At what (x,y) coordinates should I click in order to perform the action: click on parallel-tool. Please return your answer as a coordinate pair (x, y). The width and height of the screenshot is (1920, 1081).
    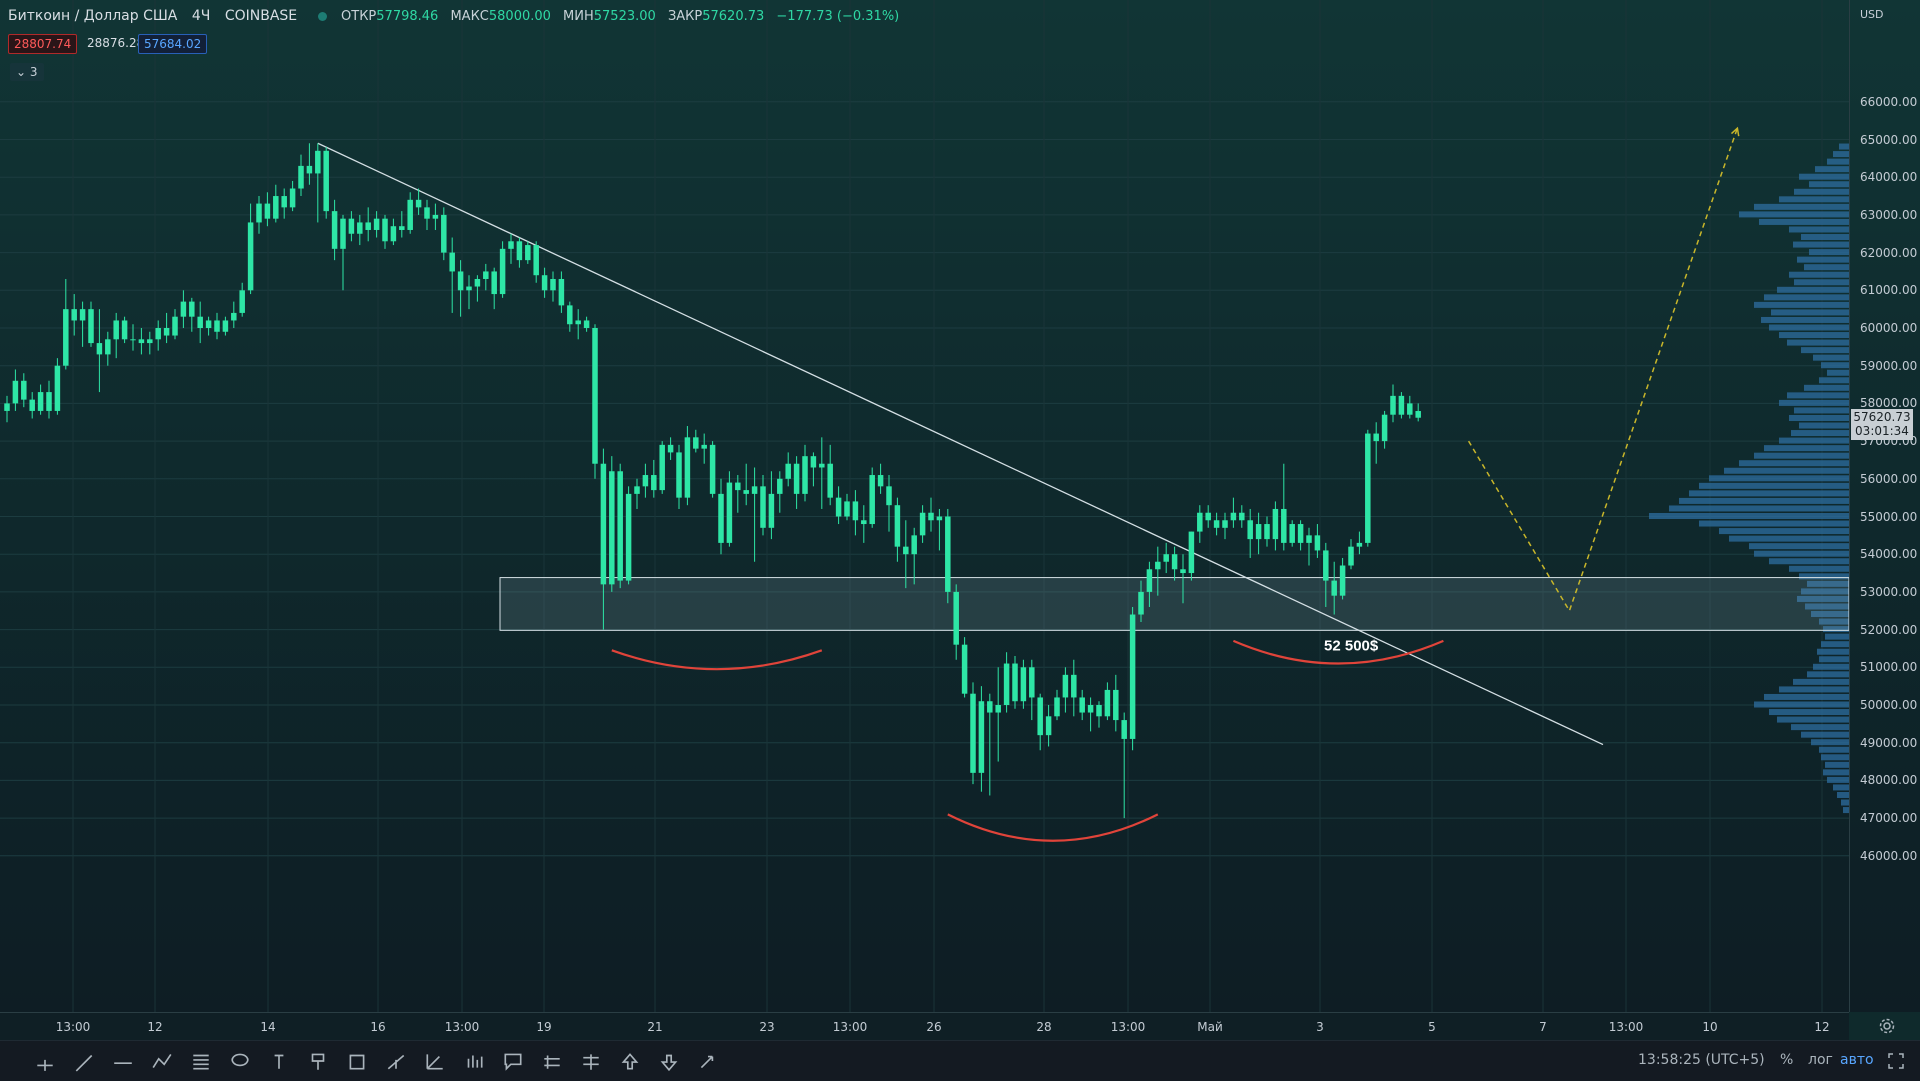
    Looking at the image, I should click on (552, 1061).